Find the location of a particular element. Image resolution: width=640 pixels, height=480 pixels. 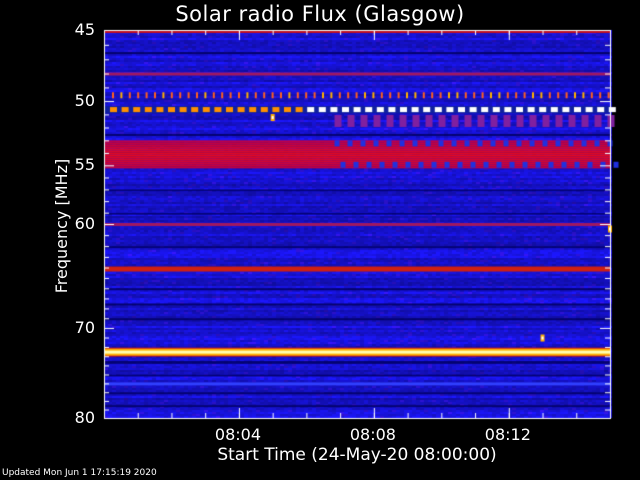

x-tick-0804: 08:04 is located at coordinates (238, 434).